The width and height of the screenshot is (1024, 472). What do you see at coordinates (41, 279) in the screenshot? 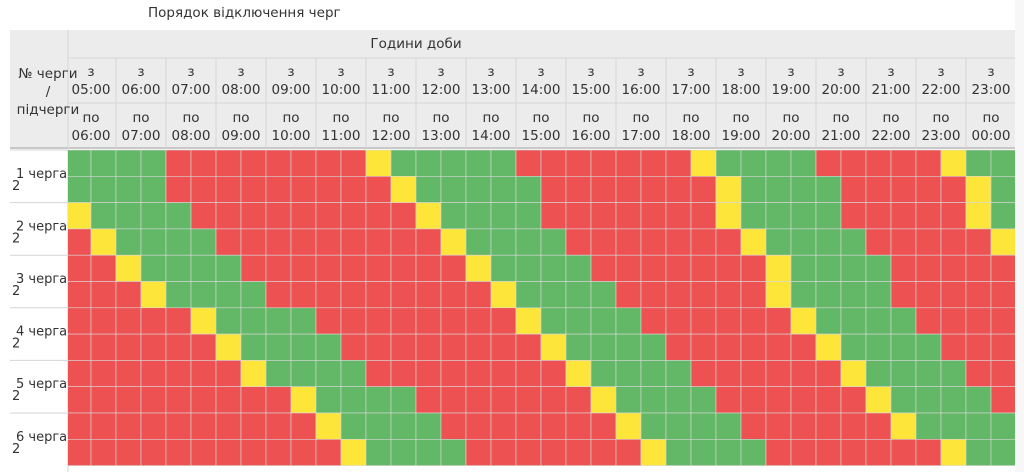
I see `queue-label: 3 черга` at bounding box center [41, 279].